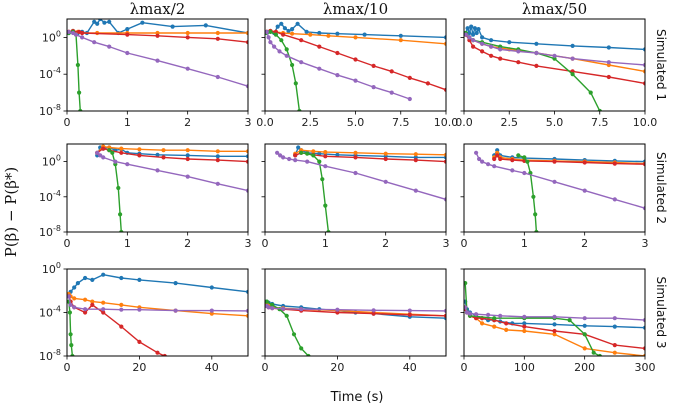 This screenshot has width=677, height=407. What do you see at coordinates (338, 65) in the screenshot?
I see `series-line-purple` at bounding box center [338, 65].